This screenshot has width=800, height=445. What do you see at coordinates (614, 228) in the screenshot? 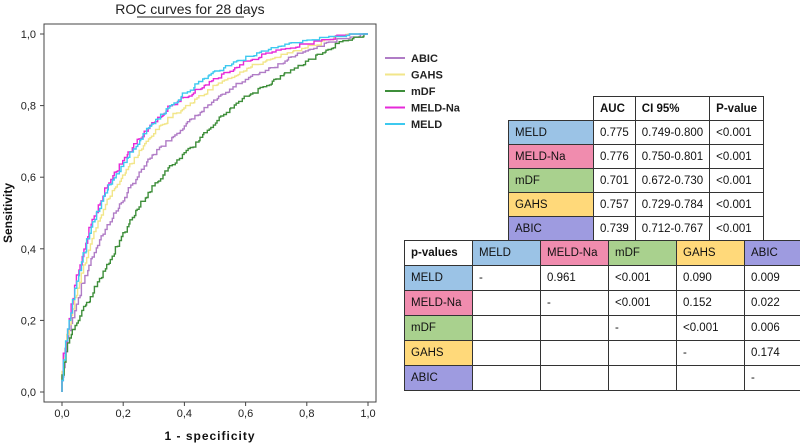
I see `auc-value: 0.739` at bounding box center [614, 228].